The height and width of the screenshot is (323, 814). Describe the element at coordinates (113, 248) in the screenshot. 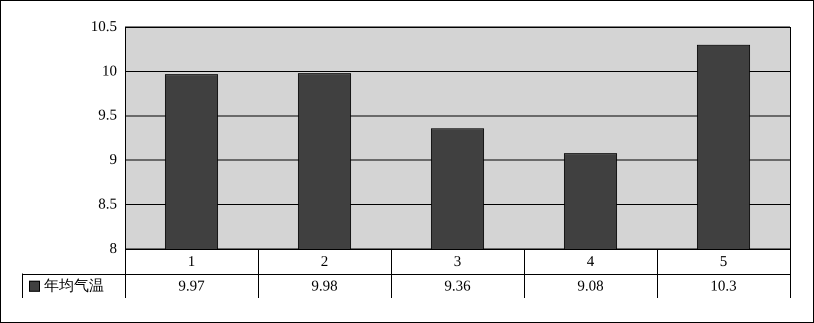

I see `y-tick-label: 8` at that location.